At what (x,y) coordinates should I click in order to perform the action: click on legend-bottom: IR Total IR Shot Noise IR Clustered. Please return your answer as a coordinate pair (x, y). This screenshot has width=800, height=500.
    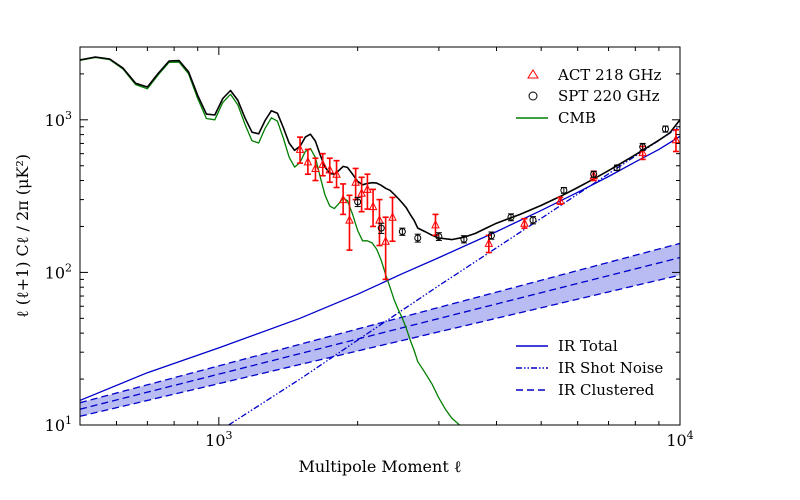
    Looking at the image, I should click on (589, 368).